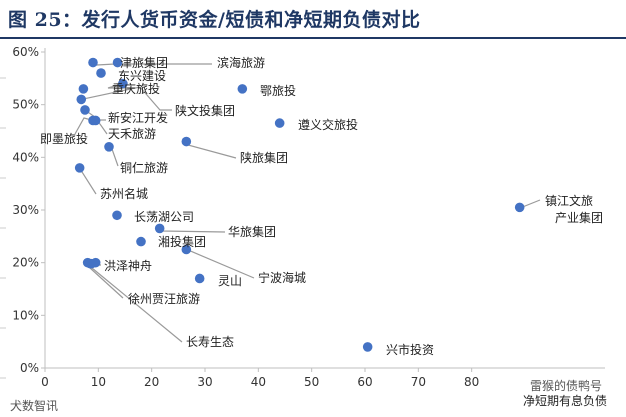 This screenshot has width=626, height=417. Describe the element at coordinates (128, 266) in the screenshot. I see `point-label: 洪泽神舟` at that location.